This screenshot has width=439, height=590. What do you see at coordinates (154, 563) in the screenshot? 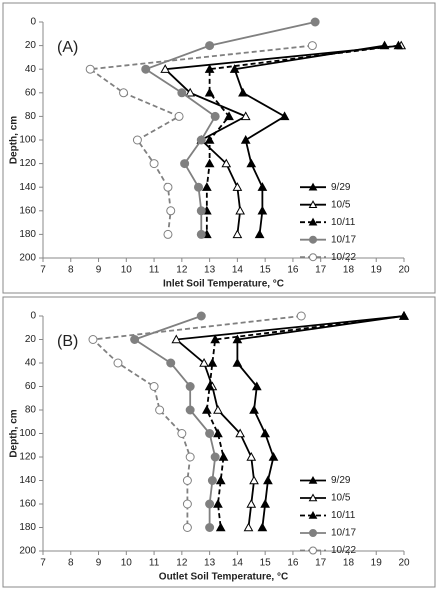
I see `x-tick-label: 11` at bounding box center [154, 563].